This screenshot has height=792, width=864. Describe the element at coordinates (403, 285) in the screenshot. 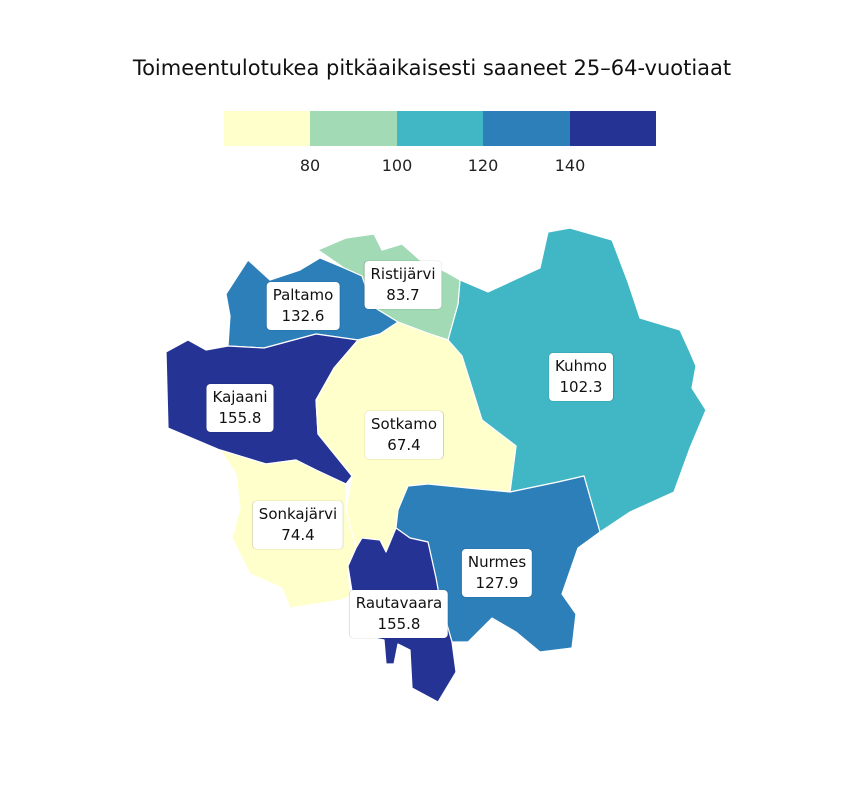

I see `label-ristijarvi: Ristijärvi 83.7` at that location.